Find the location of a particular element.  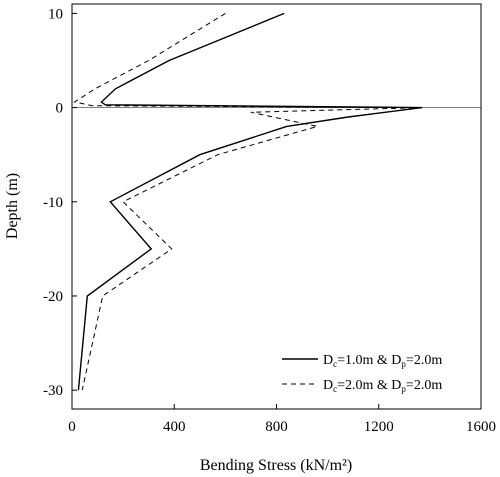

legend-label-series-1: Dc=1.0m & Dp=2.0m is located at coordinates (382, 361).